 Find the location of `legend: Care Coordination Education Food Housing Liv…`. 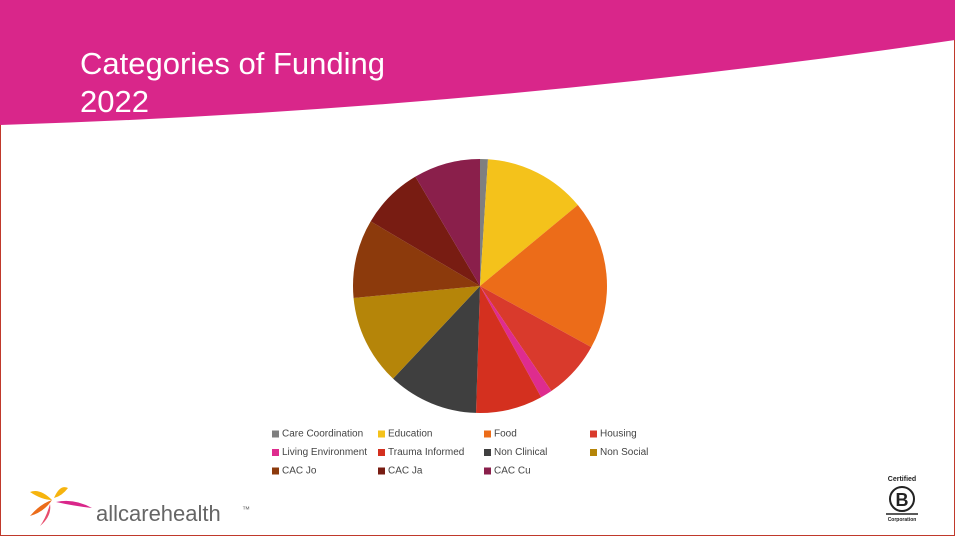

legend: Care Coordination Education Food Housing Liv… is located at coordinates (460, 453).